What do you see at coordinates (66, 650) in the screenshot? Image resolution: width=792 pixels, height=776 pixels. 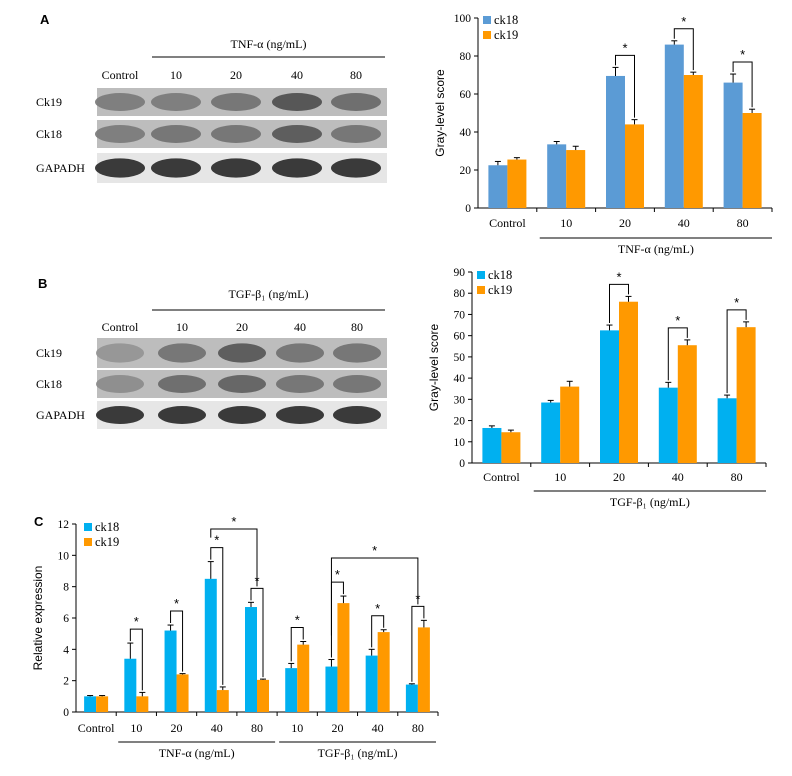 I see `y-tick-label: 4` at bounding box center [66, 650].